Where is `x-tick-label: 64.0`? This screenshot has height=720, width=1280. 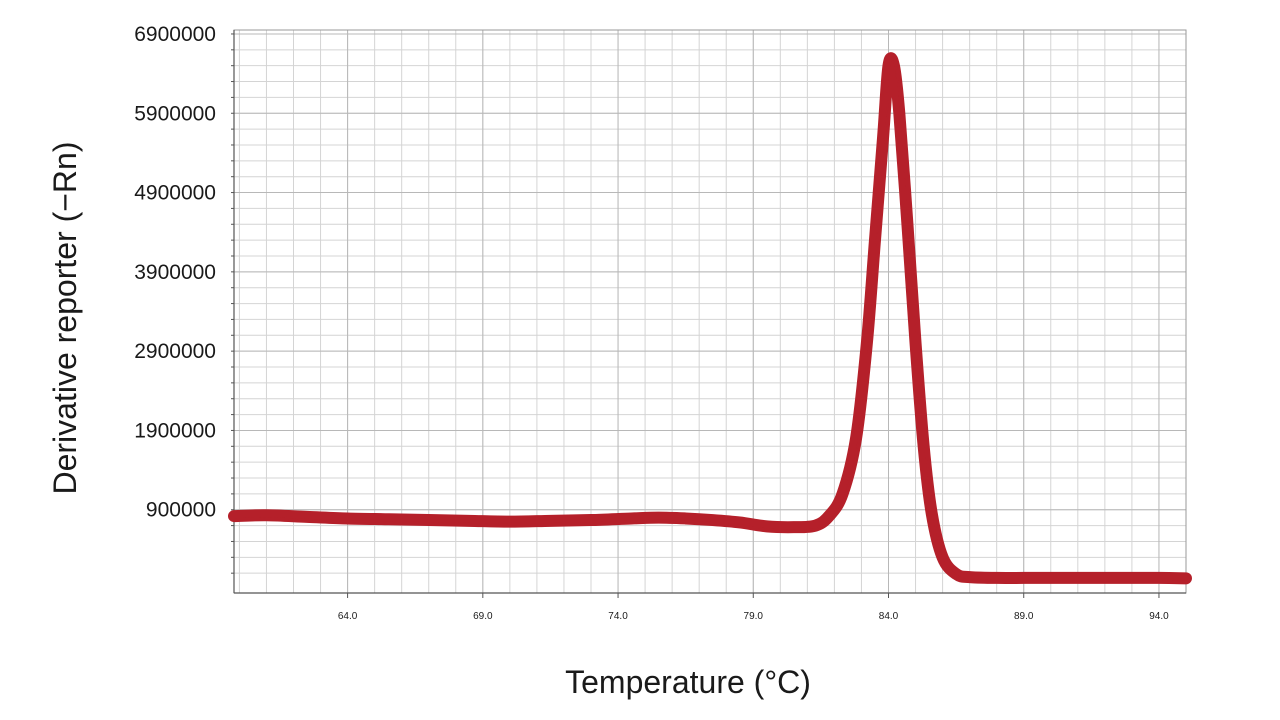
x-tick-label: 64.0 is located at coordinates (348, 616).